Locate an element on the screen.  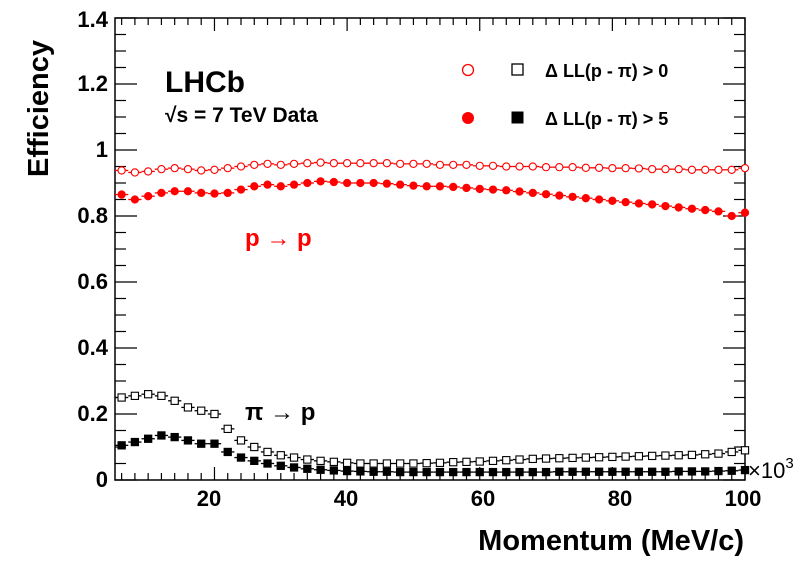
x-tick-label-40: 40 is located at coordinates (346, 498).